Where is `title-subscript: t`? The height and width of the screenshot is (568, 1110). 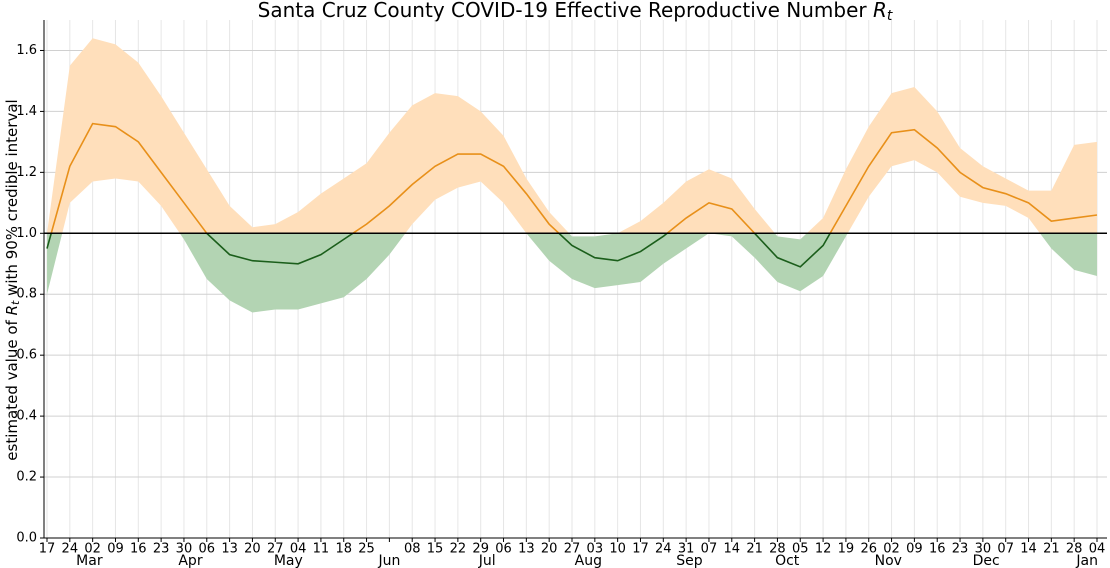 title-subscript: t is located at coordinates (890, 16).